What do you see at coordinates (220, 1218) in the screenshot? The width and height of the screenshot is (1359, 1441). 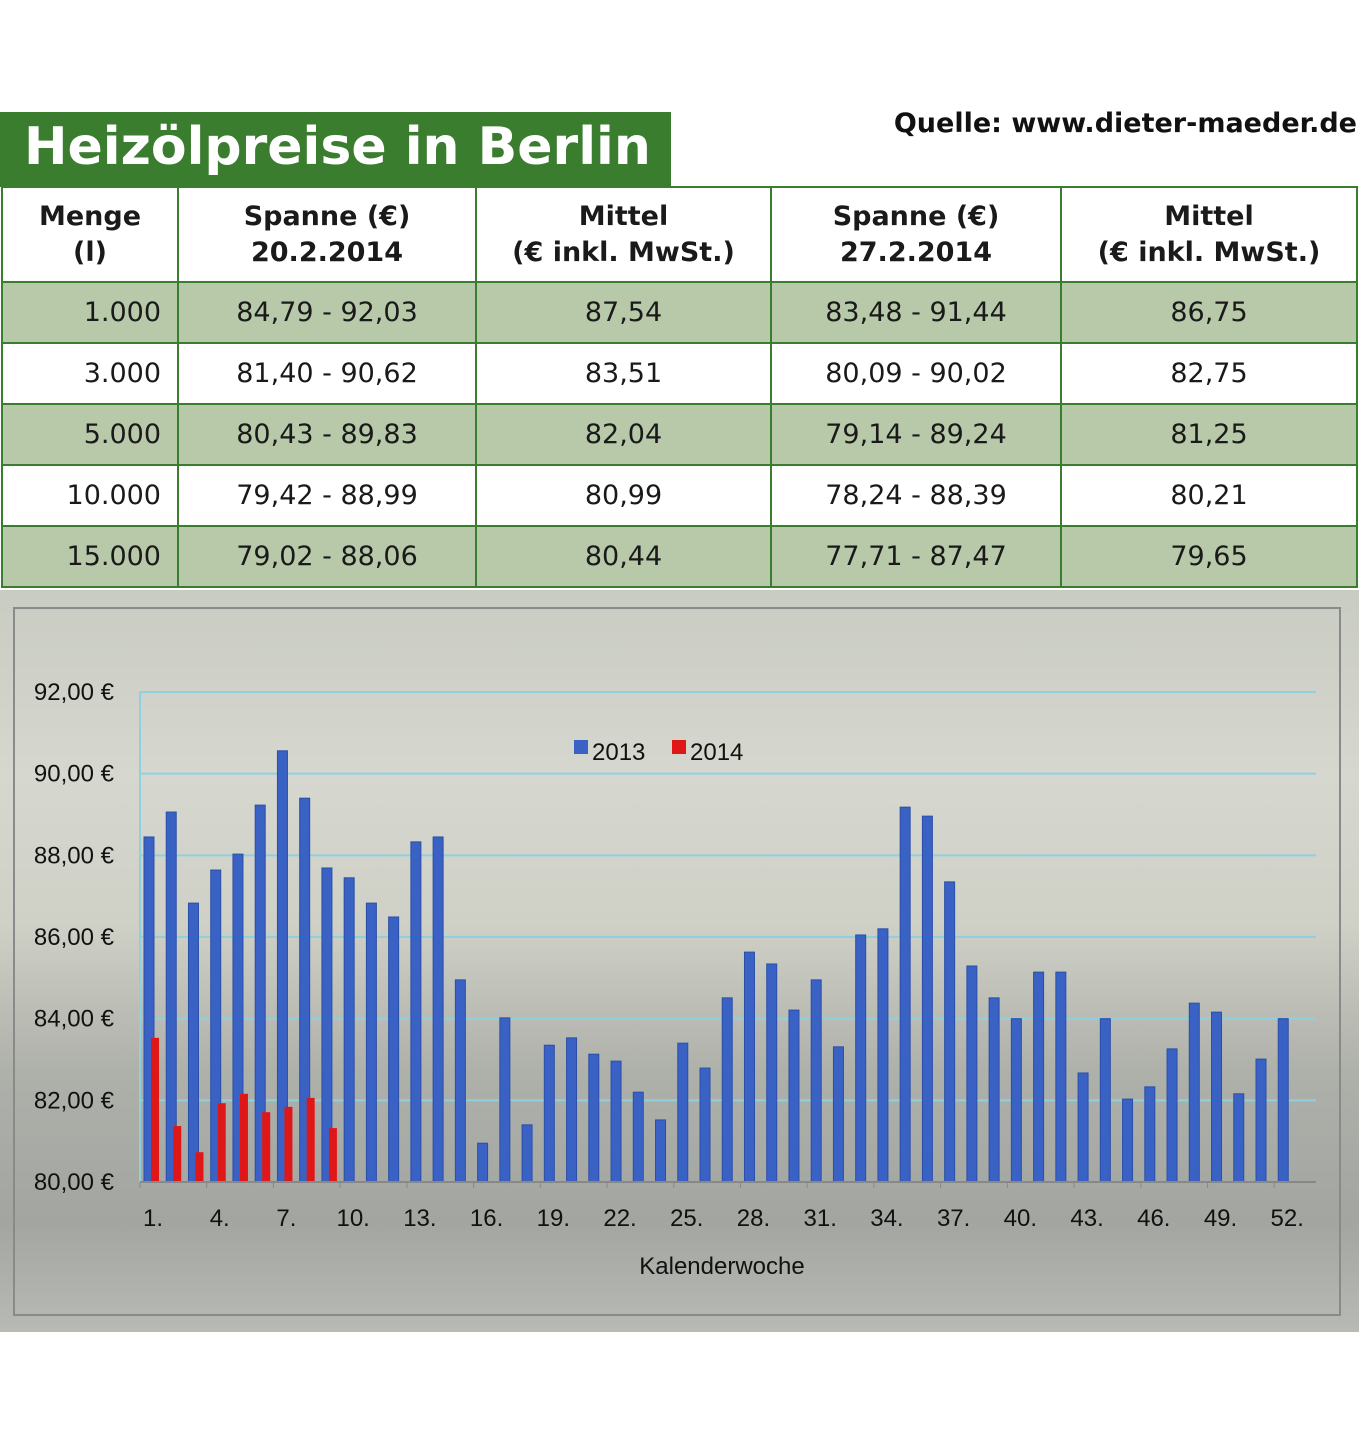 I see `x-tick-label: 4.` at bounding box center [220, 1218].